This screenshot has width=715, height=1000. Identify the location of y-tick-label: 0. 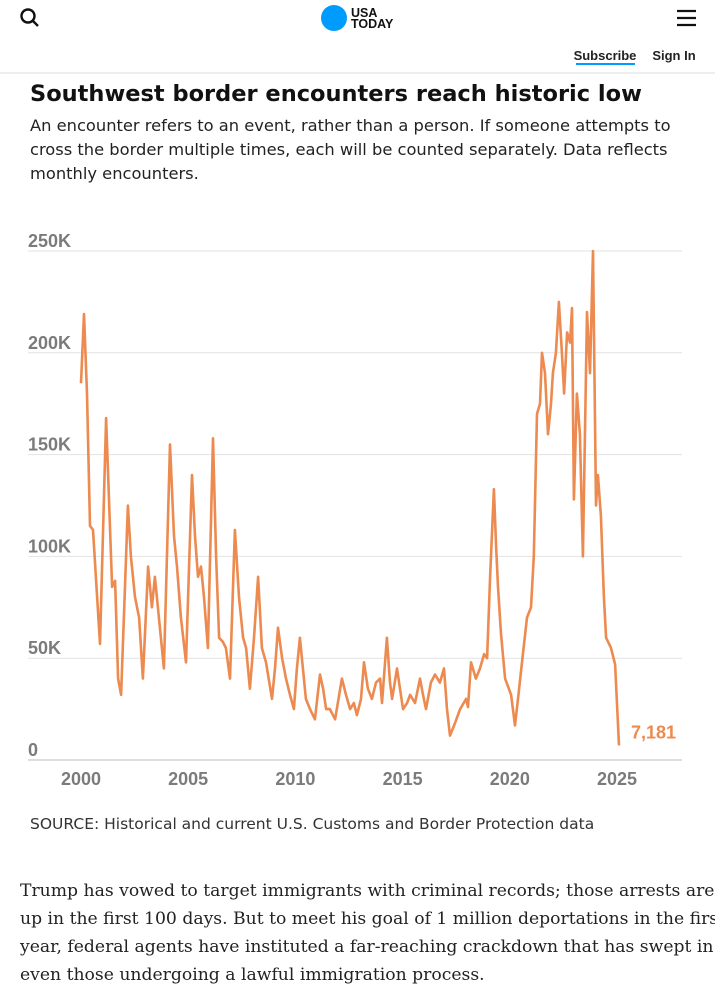
(33, 750).